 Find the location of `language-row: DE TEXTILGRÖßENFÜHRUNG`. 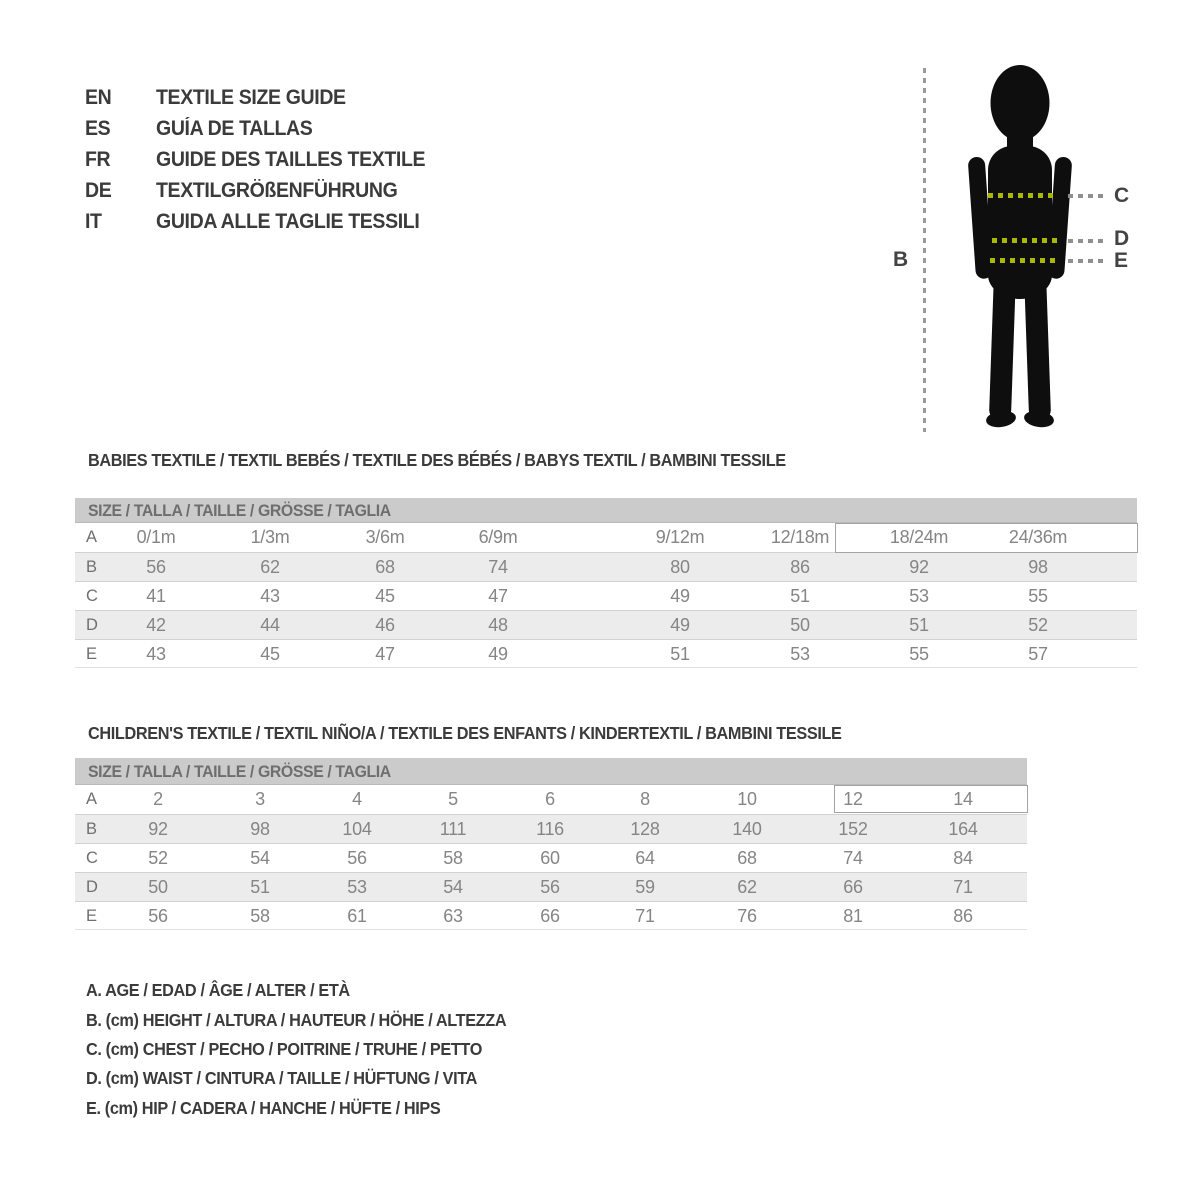

language-row: DE TEXTILGRÖßENFÜHRUNG is located at coordinates (265, 190).